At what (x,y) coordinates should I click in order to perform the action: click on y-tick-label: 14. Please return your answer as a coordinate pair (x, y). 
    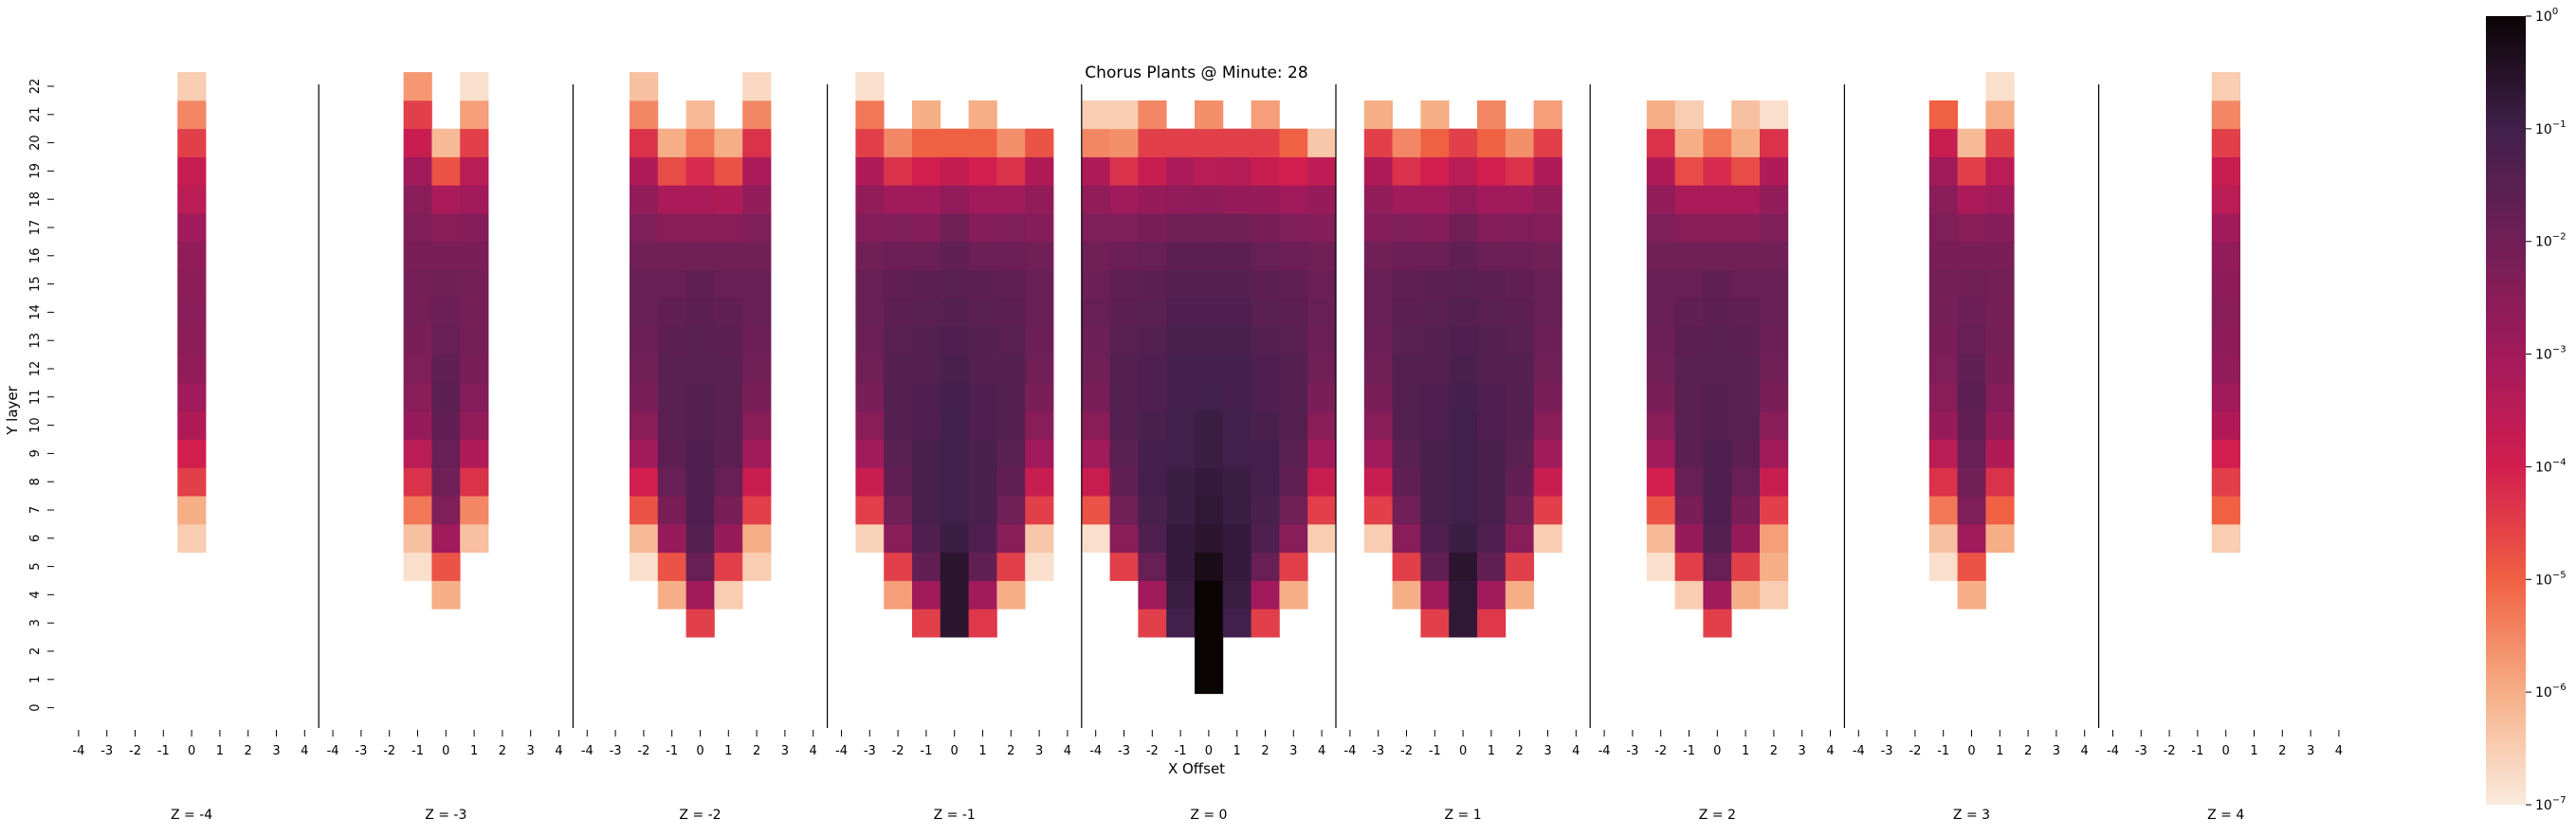
    Looking at the image, I should click on (35, 312).